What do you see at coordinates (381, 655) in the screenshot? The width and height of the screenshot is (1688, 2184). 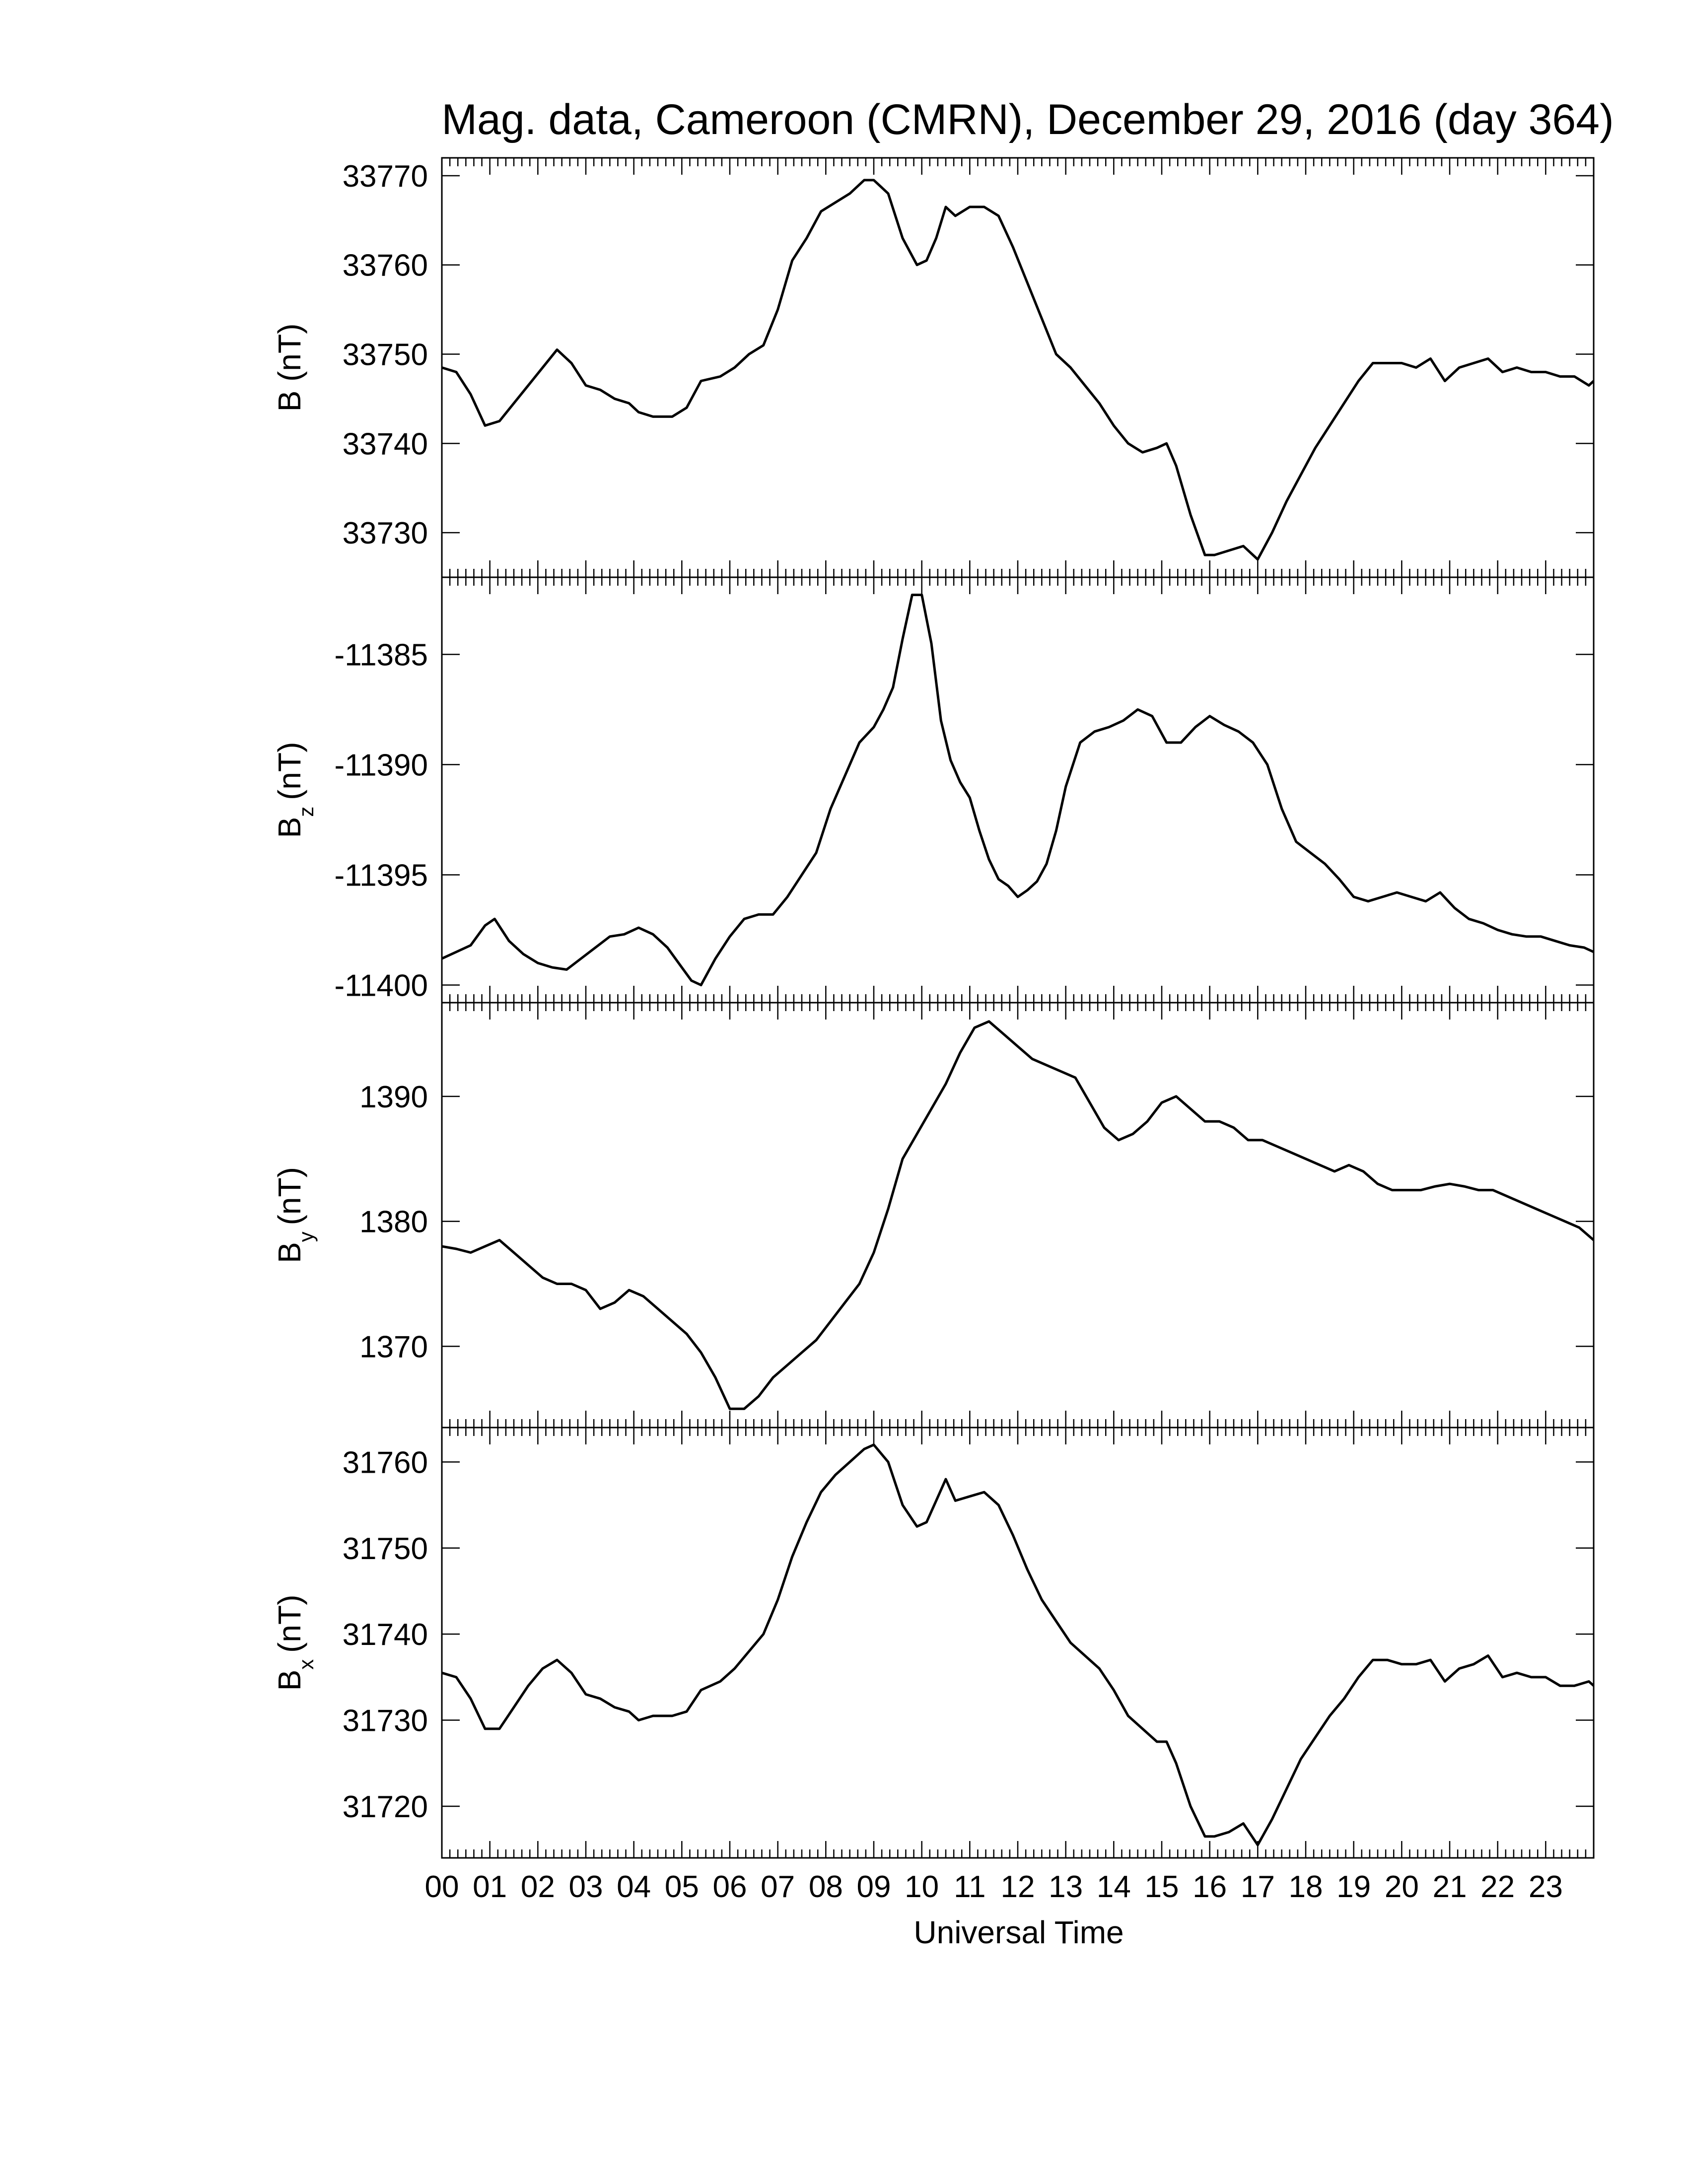 I see `y-tick-label: -11385` at bounding box center [381, 655].